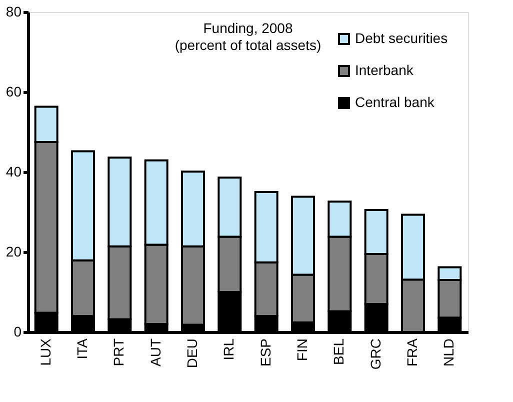 The height and width of the screenshot is (402, 513). What do you see at coordinates (18, 332) in the screenshot?
I see `y-tick-label: 0` at bounding box center [18, 332].